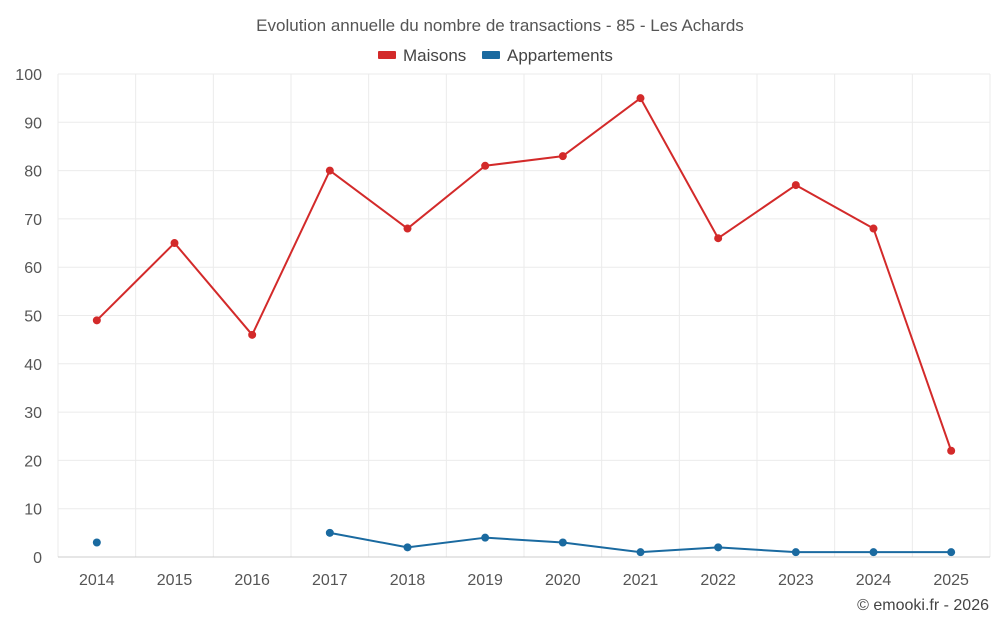 Image resolution: width=1000 pixels, height=625 pixels. I want to click on y-tick-label: 0, so click(37, 558).